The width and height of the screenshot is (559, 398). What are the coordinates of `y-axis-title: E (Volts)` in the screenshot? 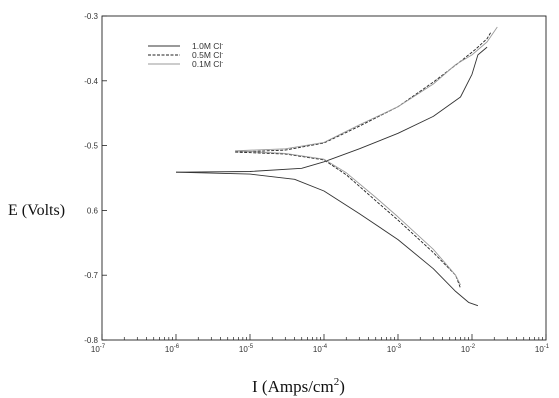 It's located at (36, 210).